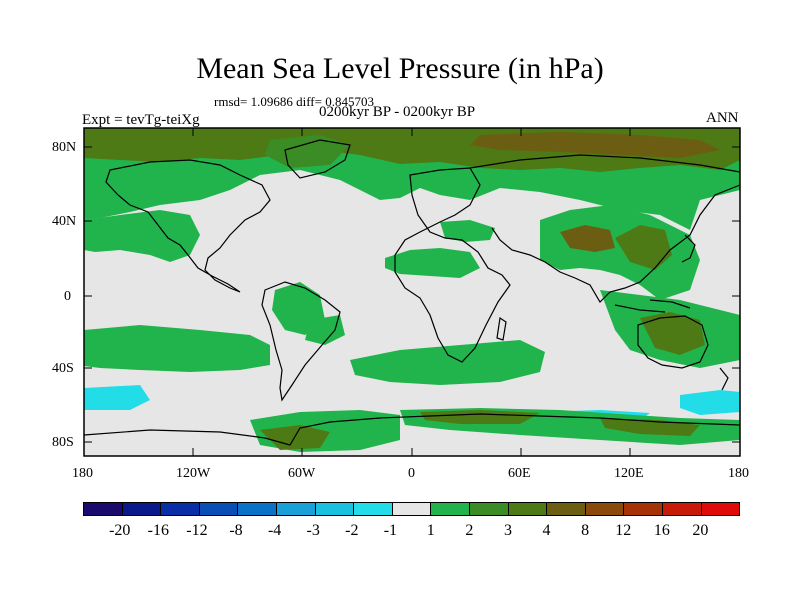 This screenshot has width=800, height=600. Describe the element at coordinates (432, 263) in the screenshot. I see `north-africa-green` at that location.